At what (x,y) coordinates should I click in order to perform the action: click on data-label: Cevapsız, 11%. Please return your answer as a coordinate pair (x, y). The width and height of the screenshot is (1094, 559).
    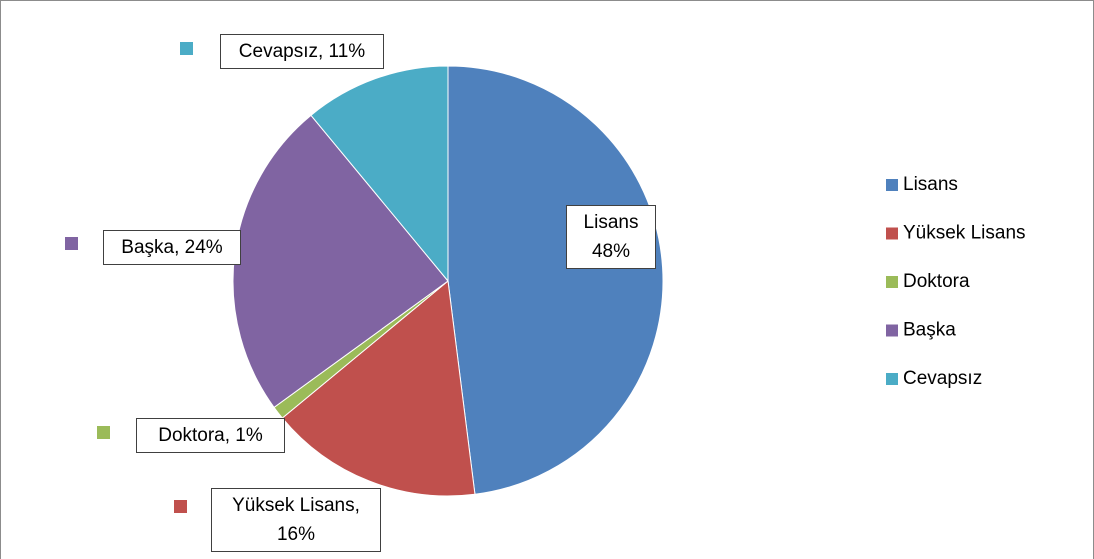
    Looking at the image, I should click on (302, 51).